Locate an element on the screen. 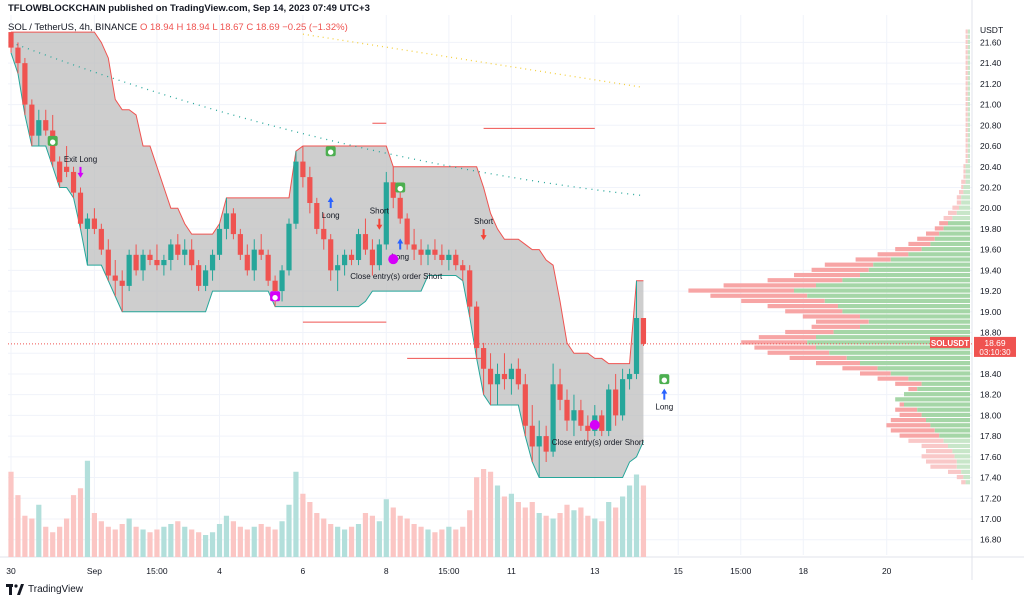 This screenshot has height=603, width=1024. price-tick-label: 18.40 is located at coordinates (991, 374).